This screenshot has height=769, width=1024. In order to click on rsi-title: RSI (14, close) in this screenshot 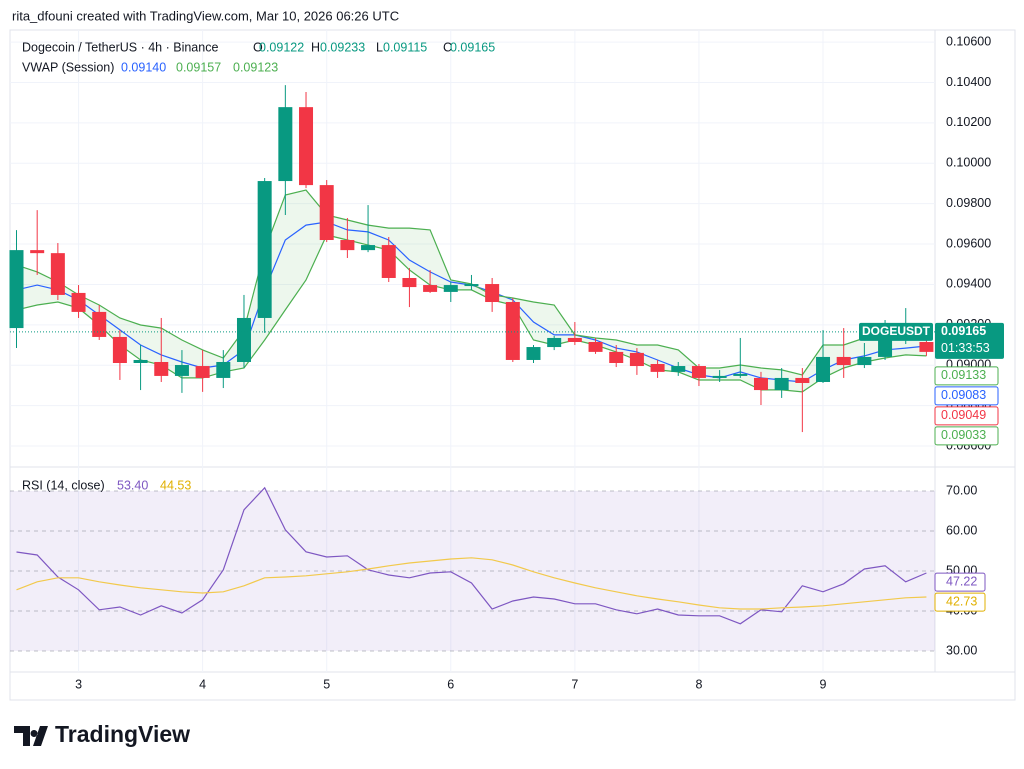, I will do `click(63, 485)`.